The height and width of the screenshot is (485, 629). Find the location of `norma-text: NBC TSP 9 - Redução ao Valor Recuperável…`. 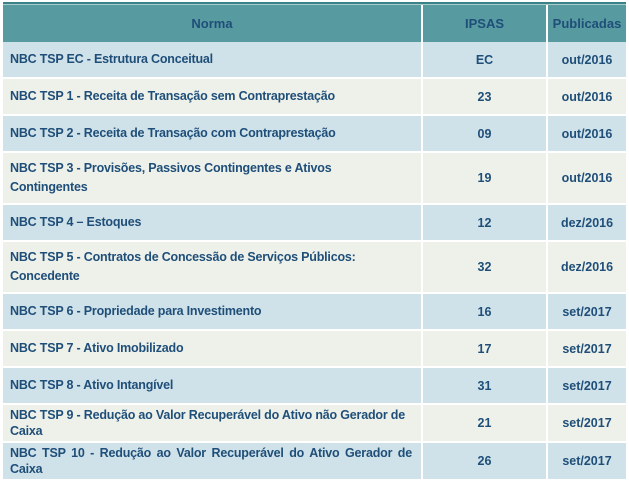

norma-text: NBC TSP 9 - Redução ao Valor Recuperável… is located at coordinates (207, 423).